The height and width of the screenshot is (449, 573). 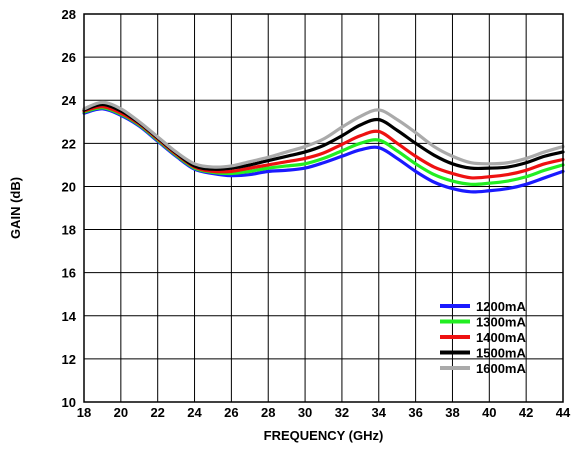 What do you see at coordinates (121, 412) in the screenshot?
I see `x-tick-label: 20` at bounding box center [121, 412].